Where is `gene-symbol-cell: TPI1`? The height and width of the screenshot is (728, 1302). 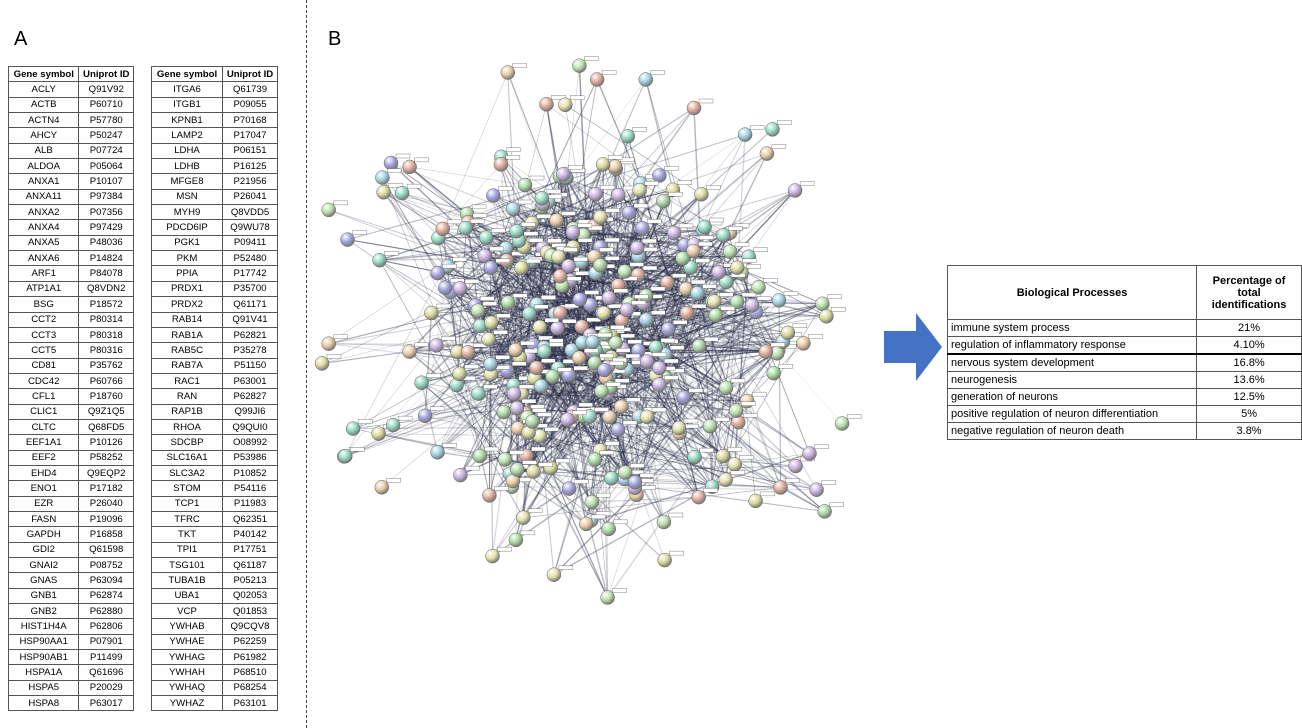
gene-symbol-cell: TPI1 is located at coordinates (187, 550).